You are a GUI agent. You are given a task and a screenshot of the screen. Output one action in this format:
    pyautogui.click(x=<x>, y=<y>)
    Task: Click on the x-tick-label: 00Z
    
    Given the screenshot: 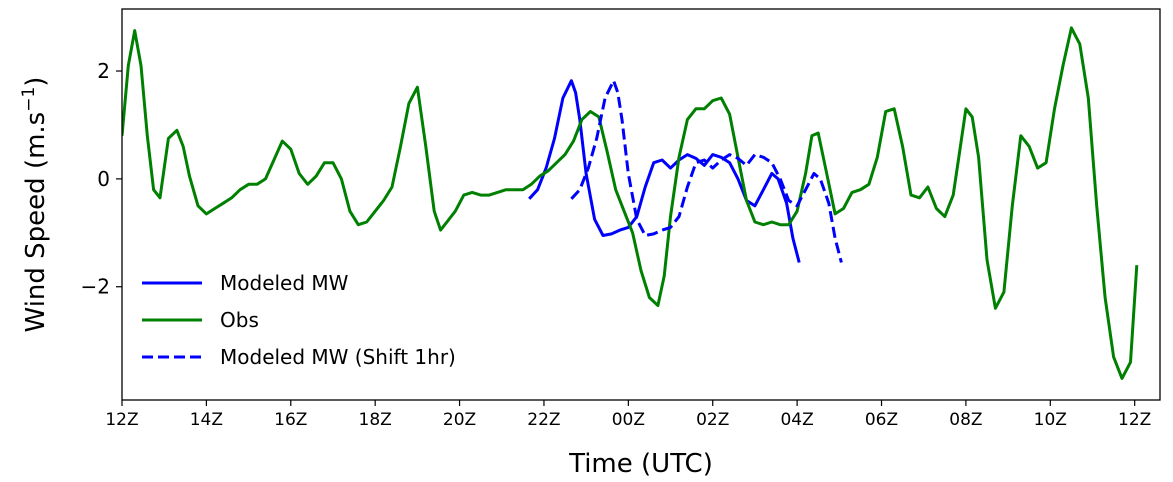 What is the action you would take?
    pyautogui.click(x=628, y=420)
    